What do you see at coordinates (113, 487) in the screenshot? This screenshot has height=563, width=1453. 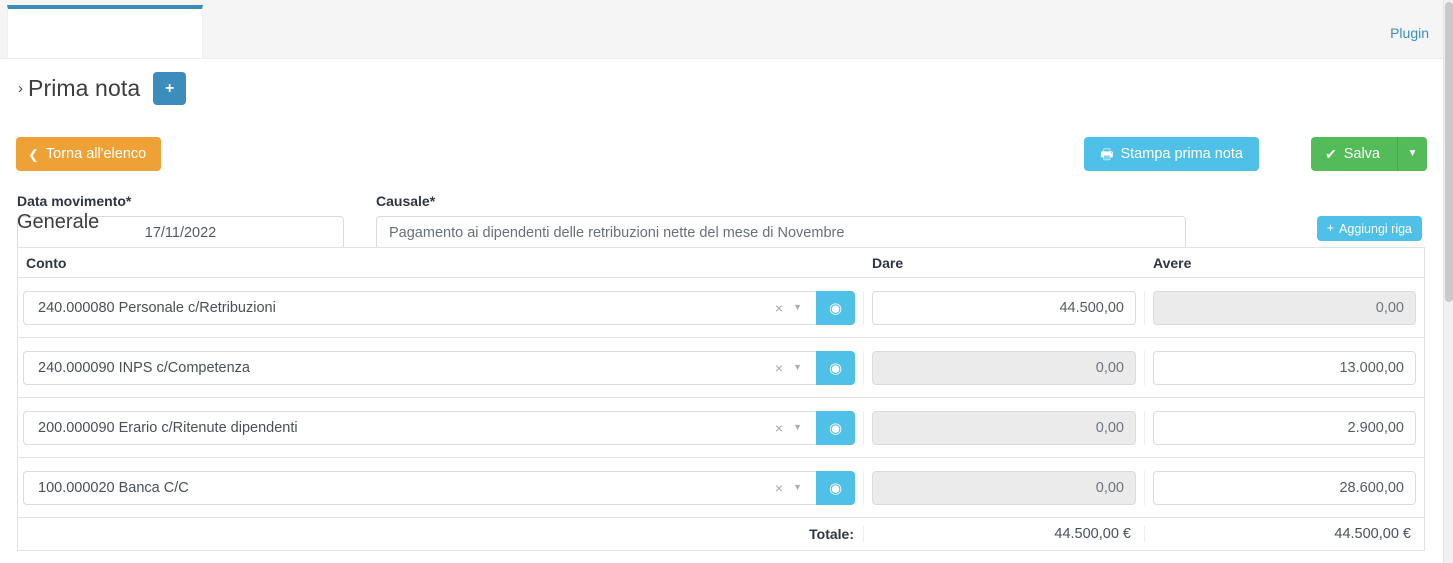 I see `conto-select-value: 100.000020 Banca C/C` at bounding box center [113, 487].